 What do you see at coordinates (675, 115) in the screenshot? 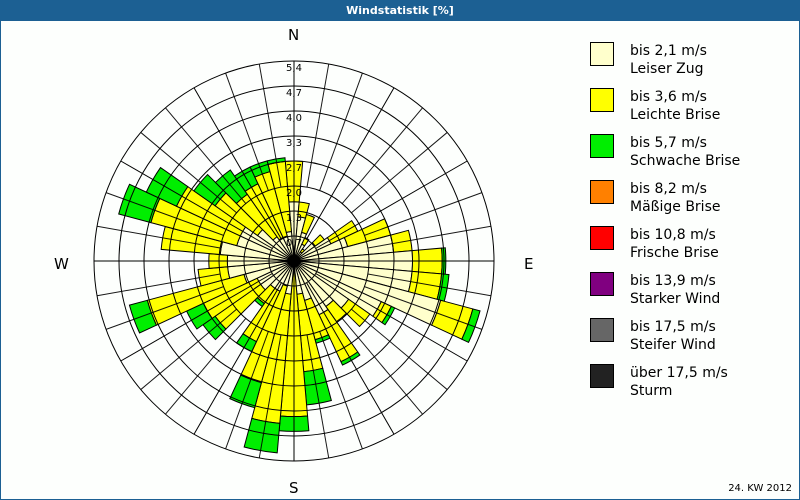
I see `legend-name: Leichte Brise` at bounding box center [675, 115].